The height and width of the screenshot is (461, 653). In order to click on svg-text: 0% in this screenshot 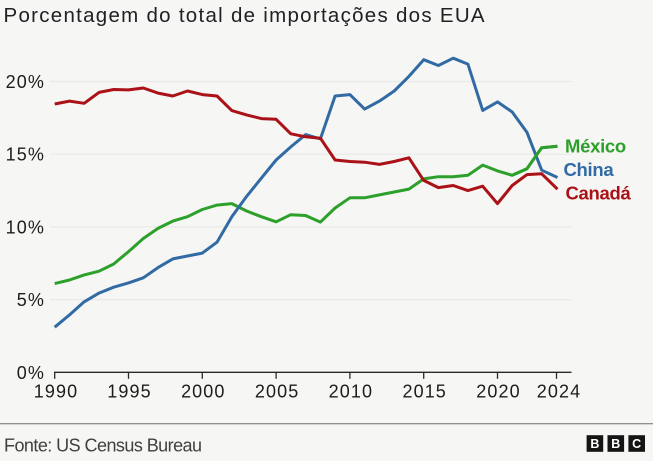, I will do `click(31, 373)`.